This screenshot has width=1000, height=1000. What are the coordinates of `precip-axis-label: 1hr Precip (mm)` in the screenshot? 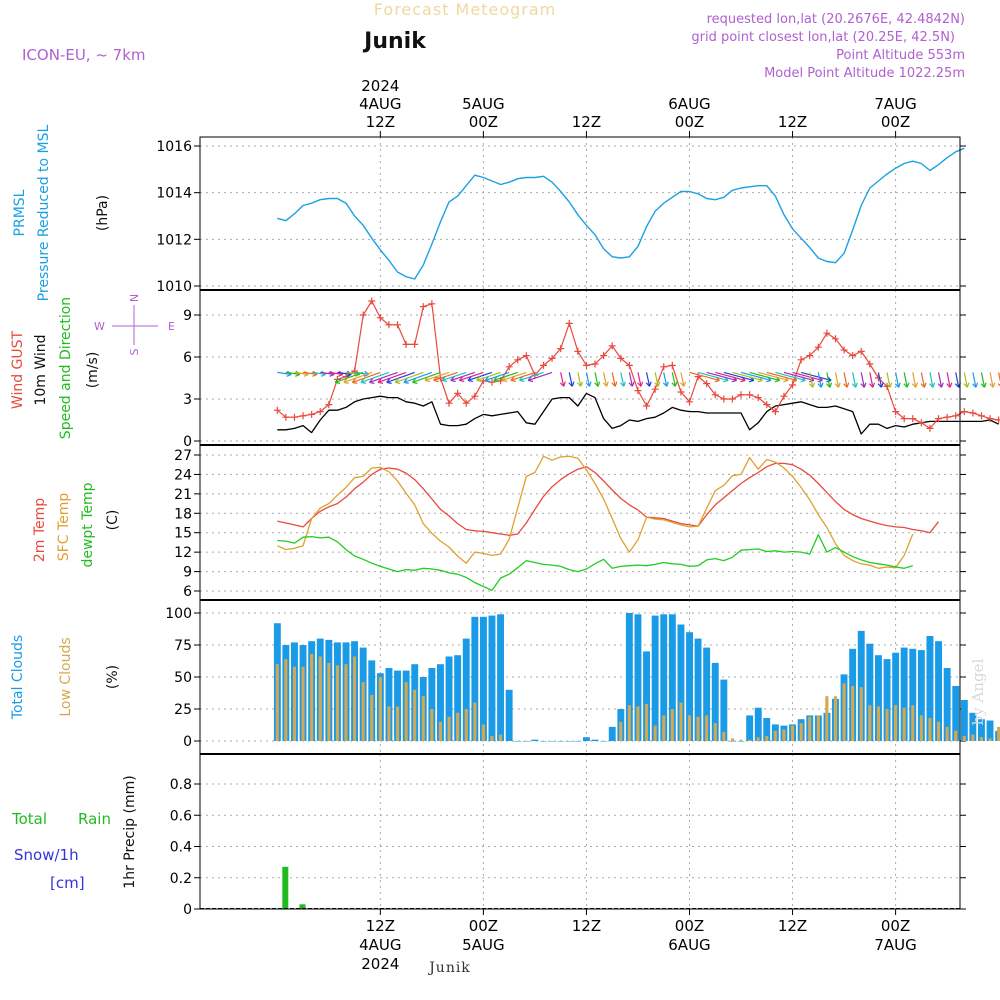 It's located at (130, 831).